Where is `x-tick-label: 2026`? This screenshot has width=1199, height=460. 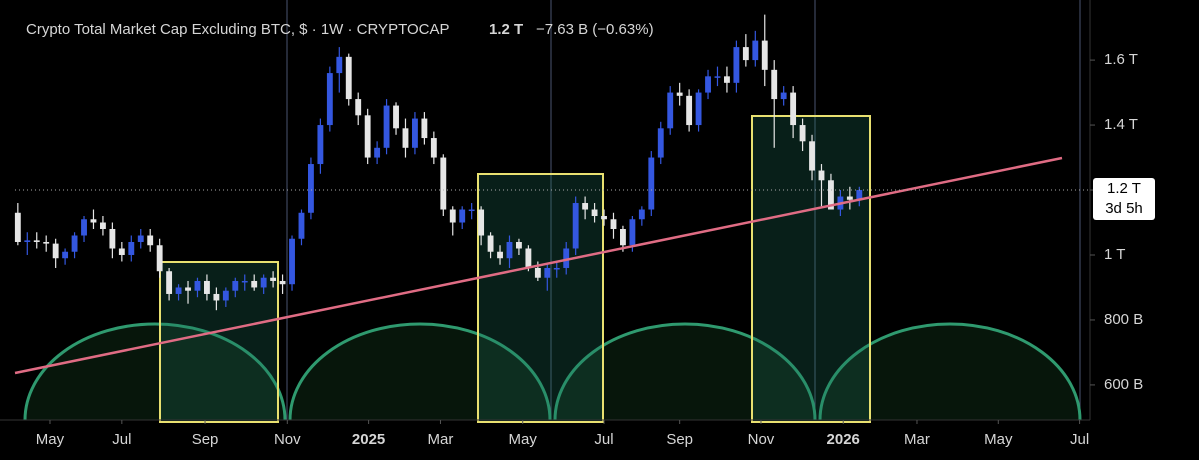 x-tick-label: 2026 is located at coordinates (843, 439).